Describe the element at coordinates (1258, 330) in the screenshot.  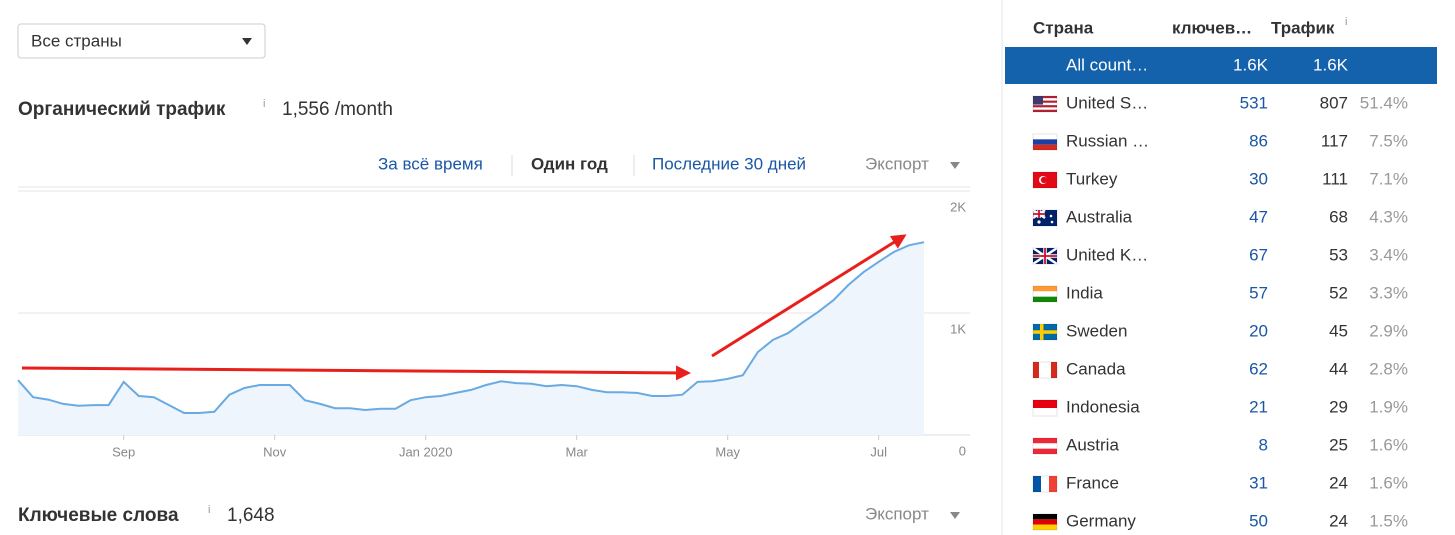
I see `keywords-count: 20` at that location.